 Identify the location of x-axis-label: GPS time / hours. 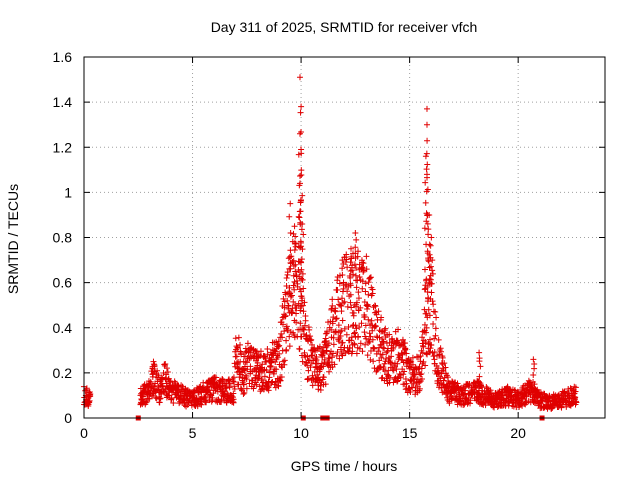
(344, 466).